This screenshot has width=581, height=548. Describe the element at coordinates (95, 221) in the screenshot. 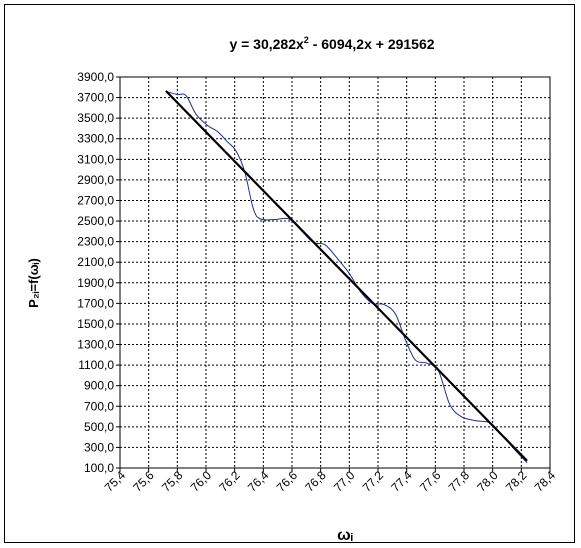

I see `y-tick-label: 2500,0` at that location.